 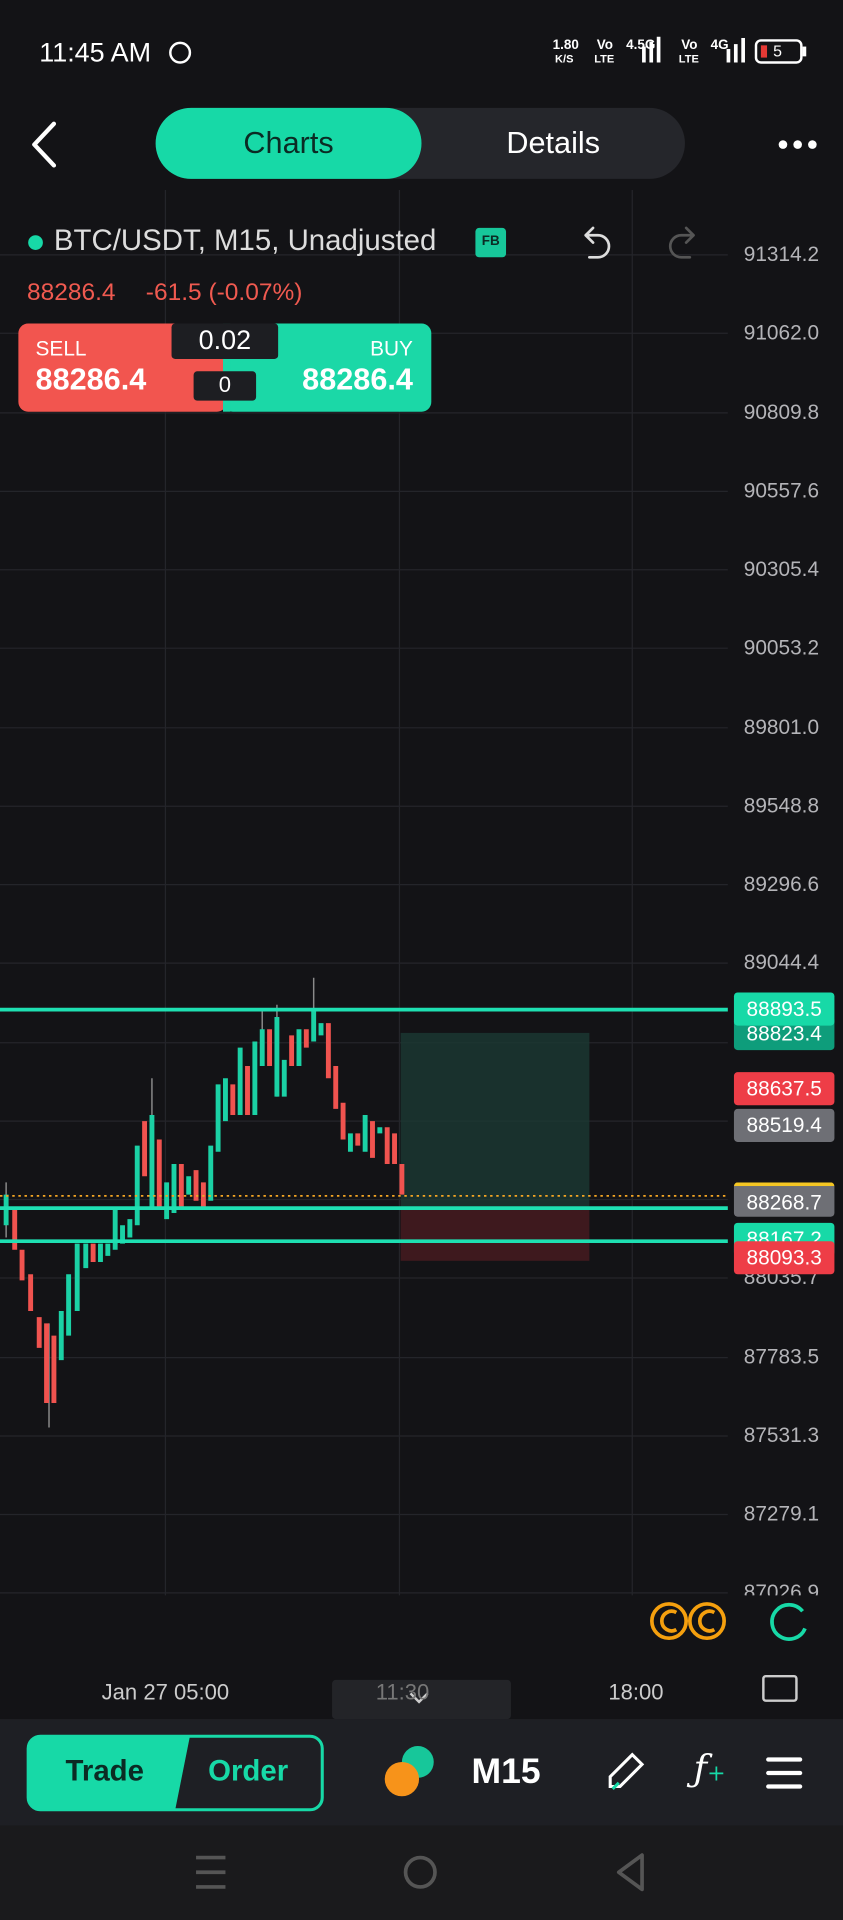 I want to click on stop-loss-zone, so click(x=495, y=1234).